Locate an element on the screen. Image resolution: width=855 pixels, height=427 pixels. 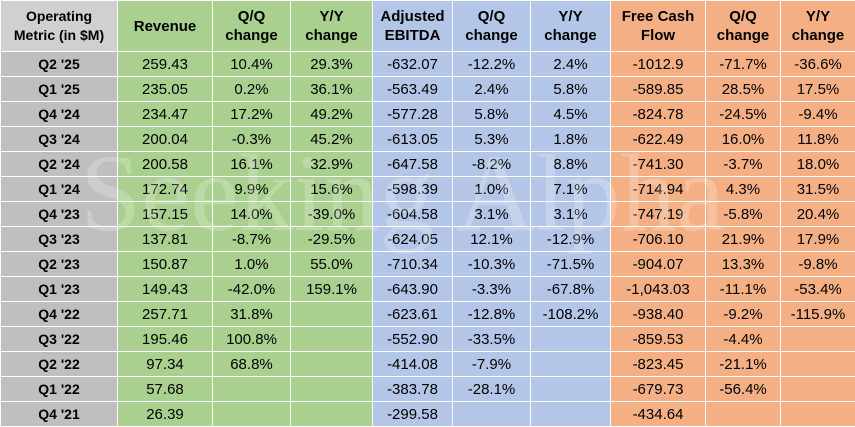
table-cell: -383.78 is located at coordinates (412, 389).